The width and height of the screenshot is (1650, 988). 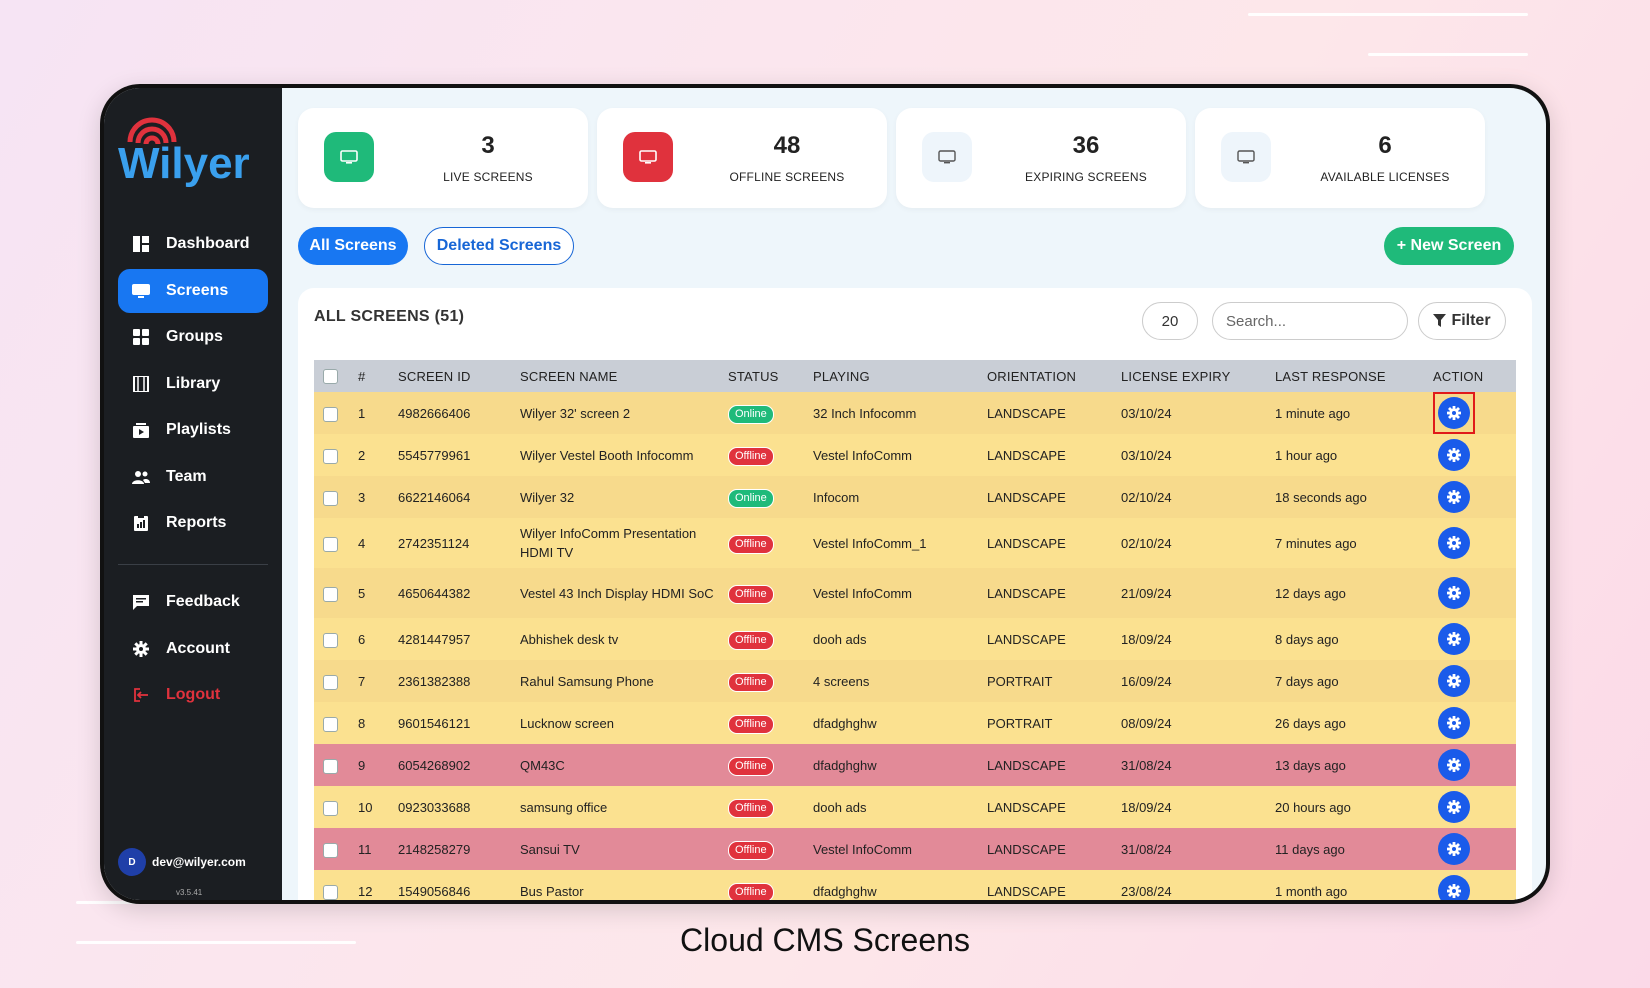 I want to click on screen-name: Rahul Samsung Phone, so click(x=587, y=681).